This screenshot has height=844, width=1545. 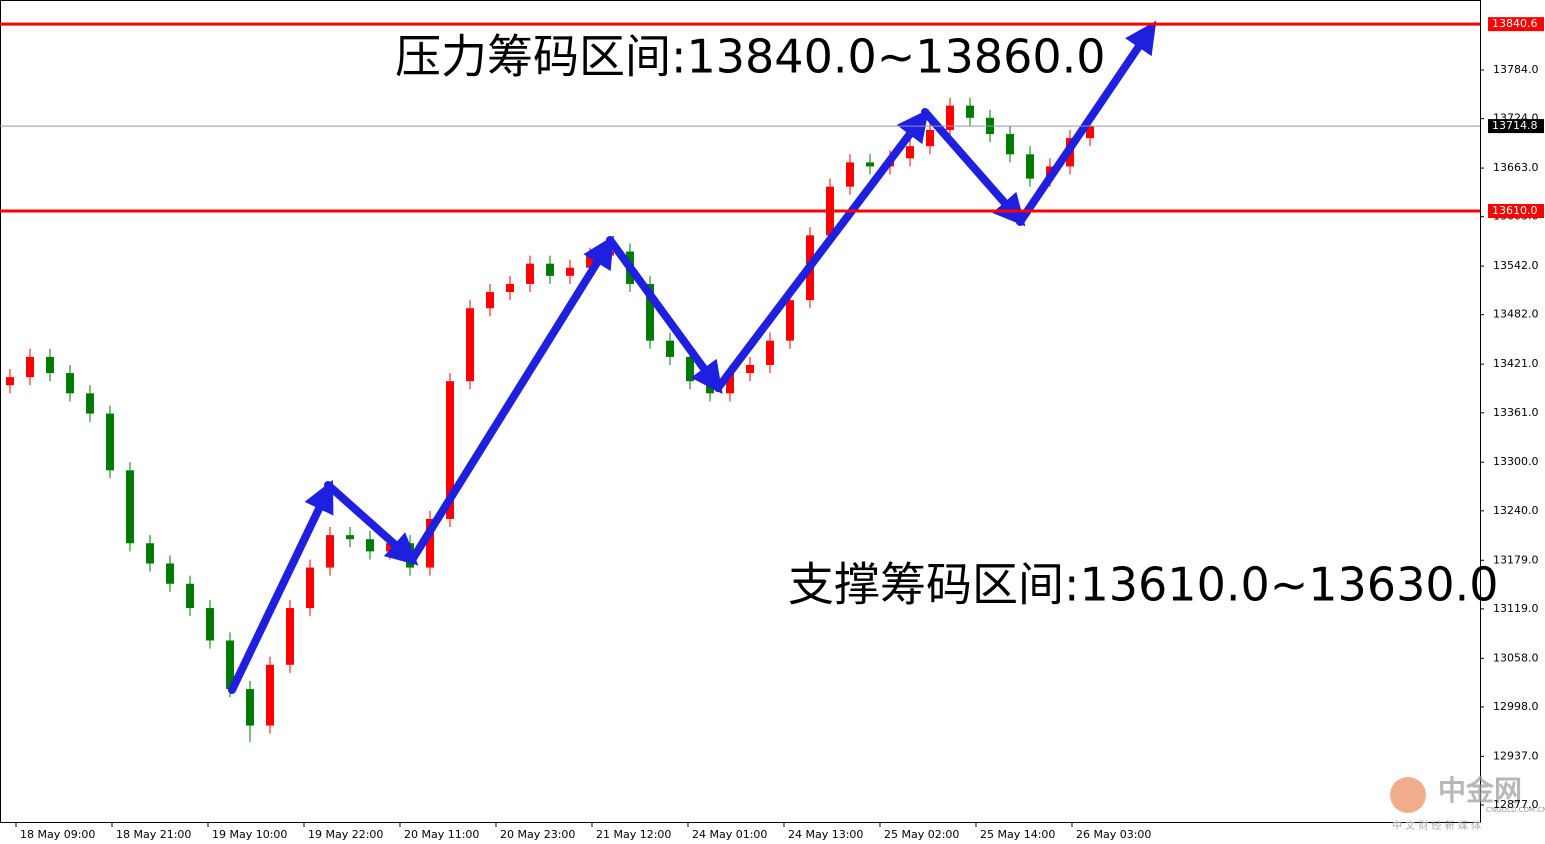 What do you see at coordinates (1480, 790) in the screenshot?
I see `watermark-title: 中金网` at bounding box center [1480, 790].